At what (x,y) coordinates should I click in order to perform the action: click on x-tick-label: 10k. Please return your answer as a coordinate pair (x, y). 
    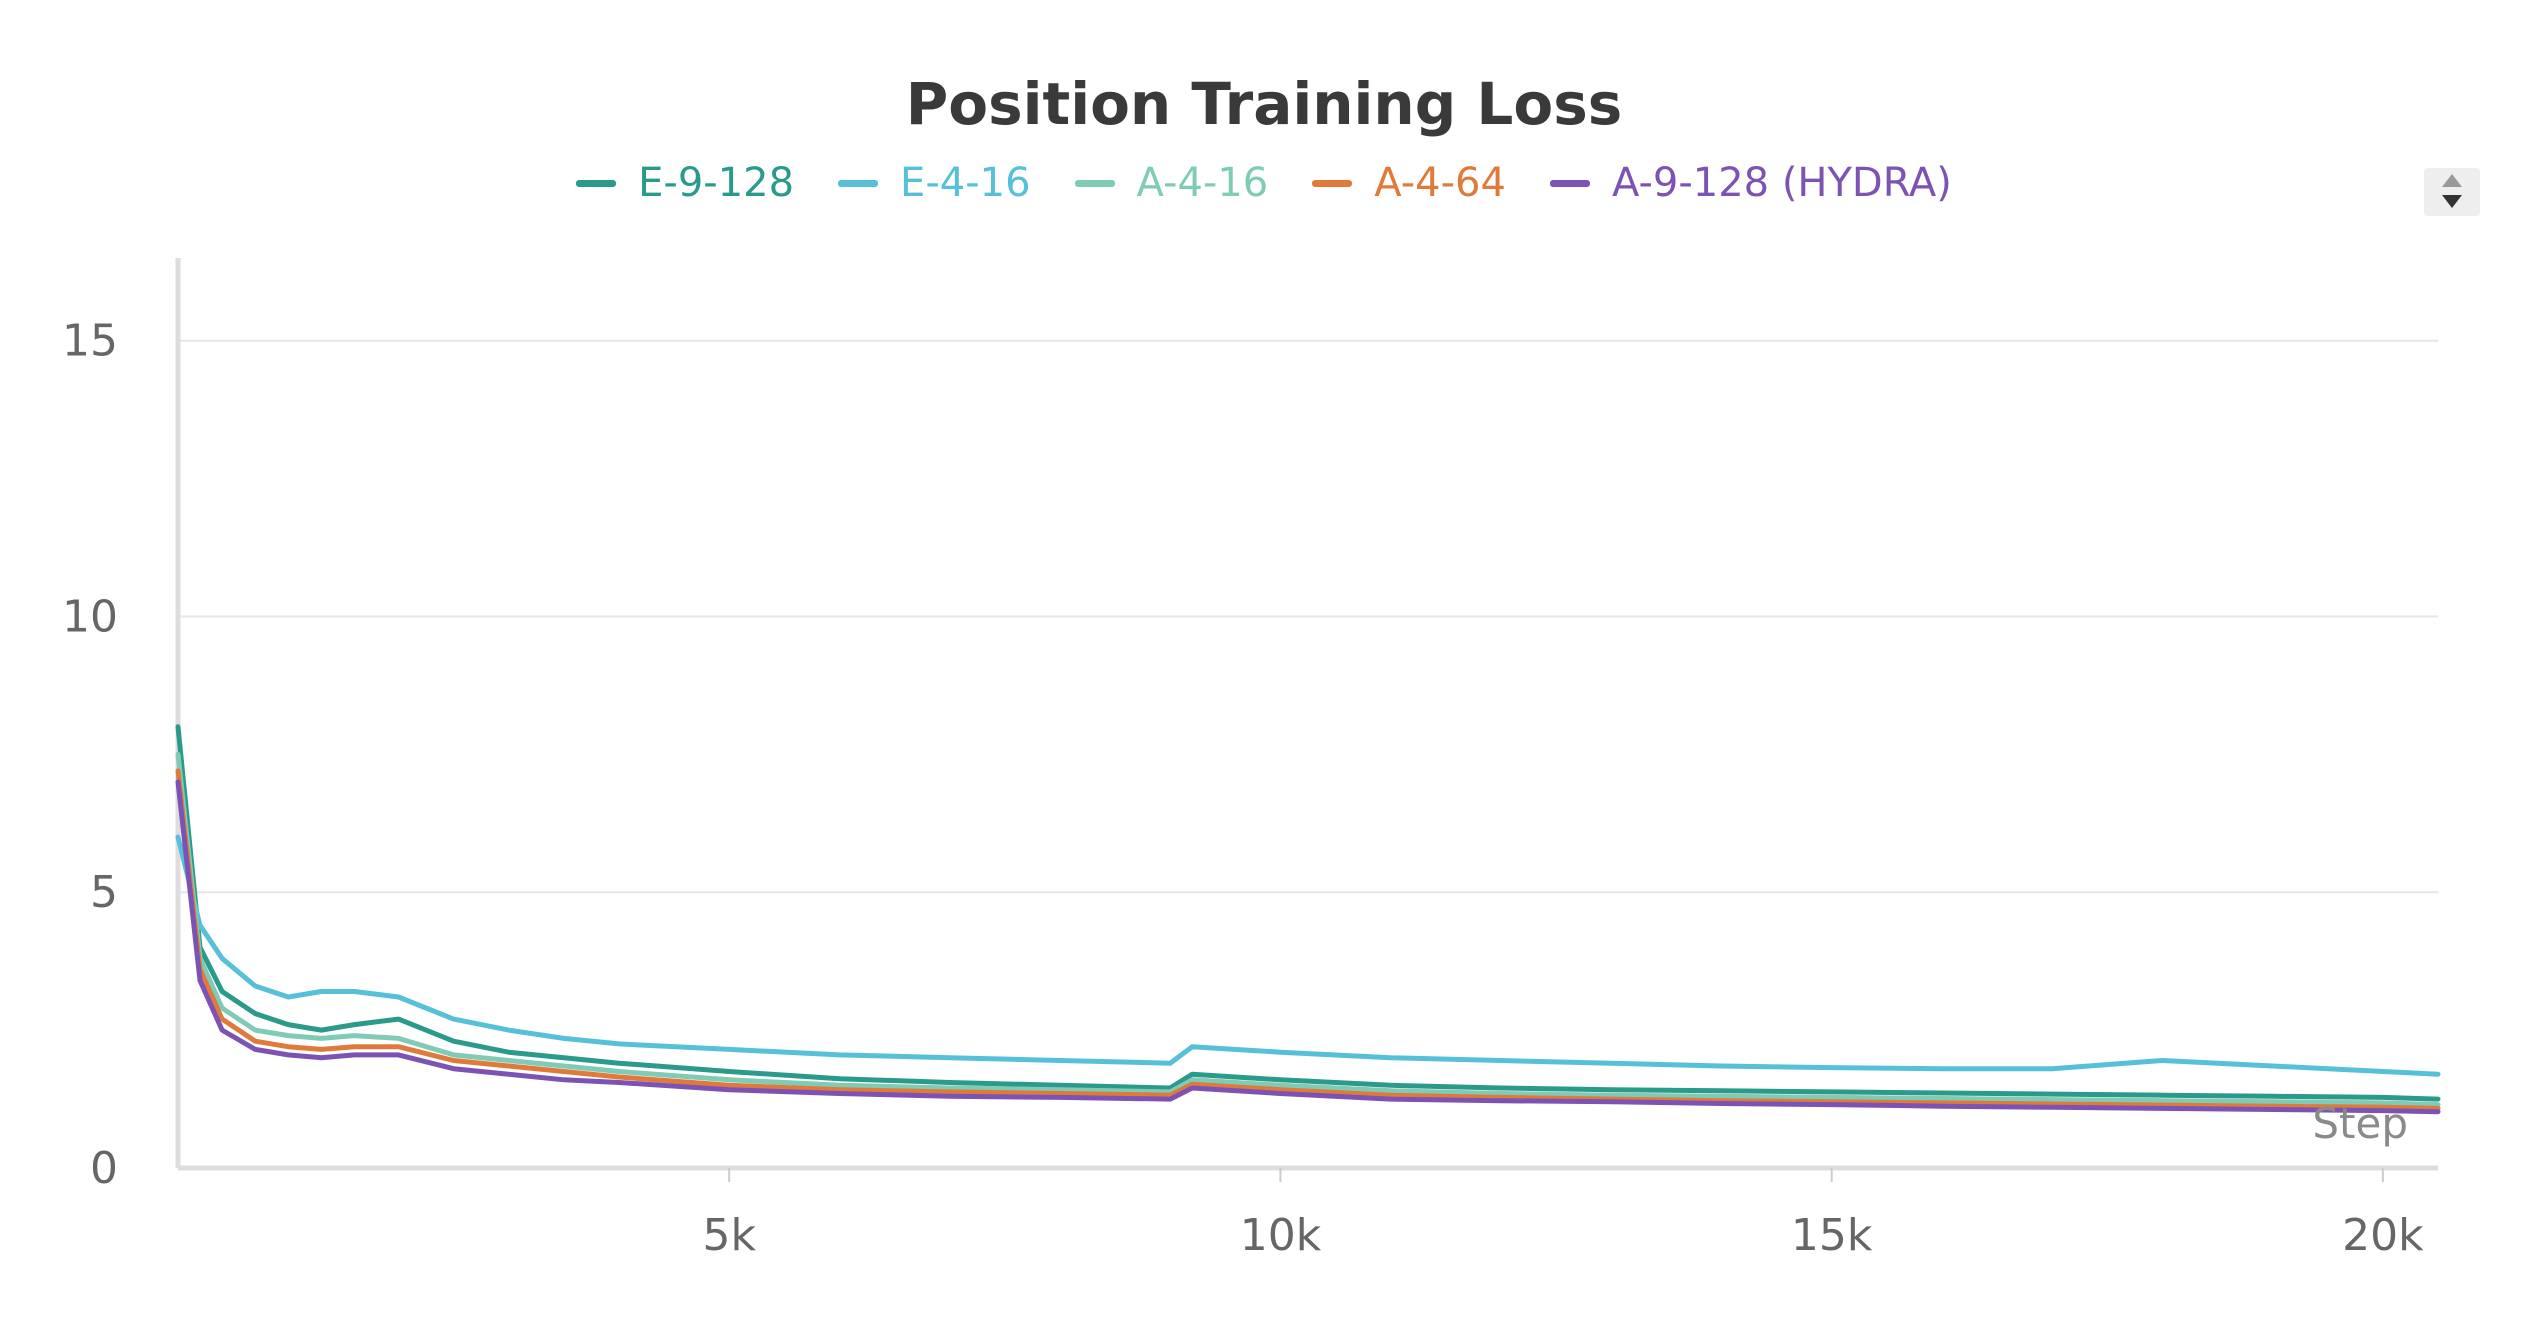
    Looking at the image, I should click on (1281, 1235).